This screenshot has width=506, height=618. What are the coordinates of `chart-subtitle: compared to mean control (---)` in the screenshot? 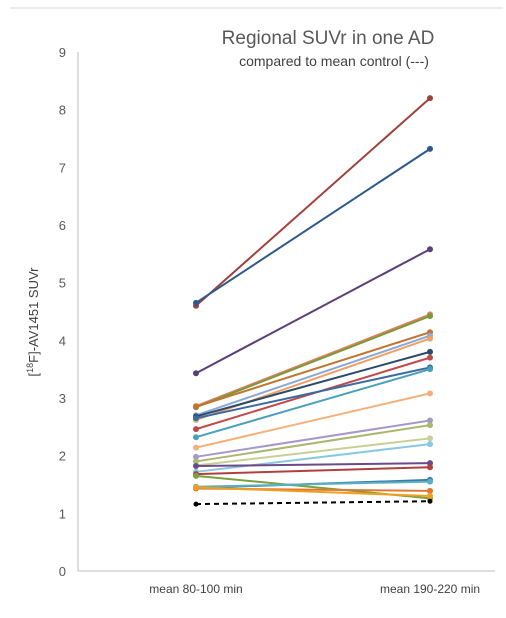 It's located at (334, 61).